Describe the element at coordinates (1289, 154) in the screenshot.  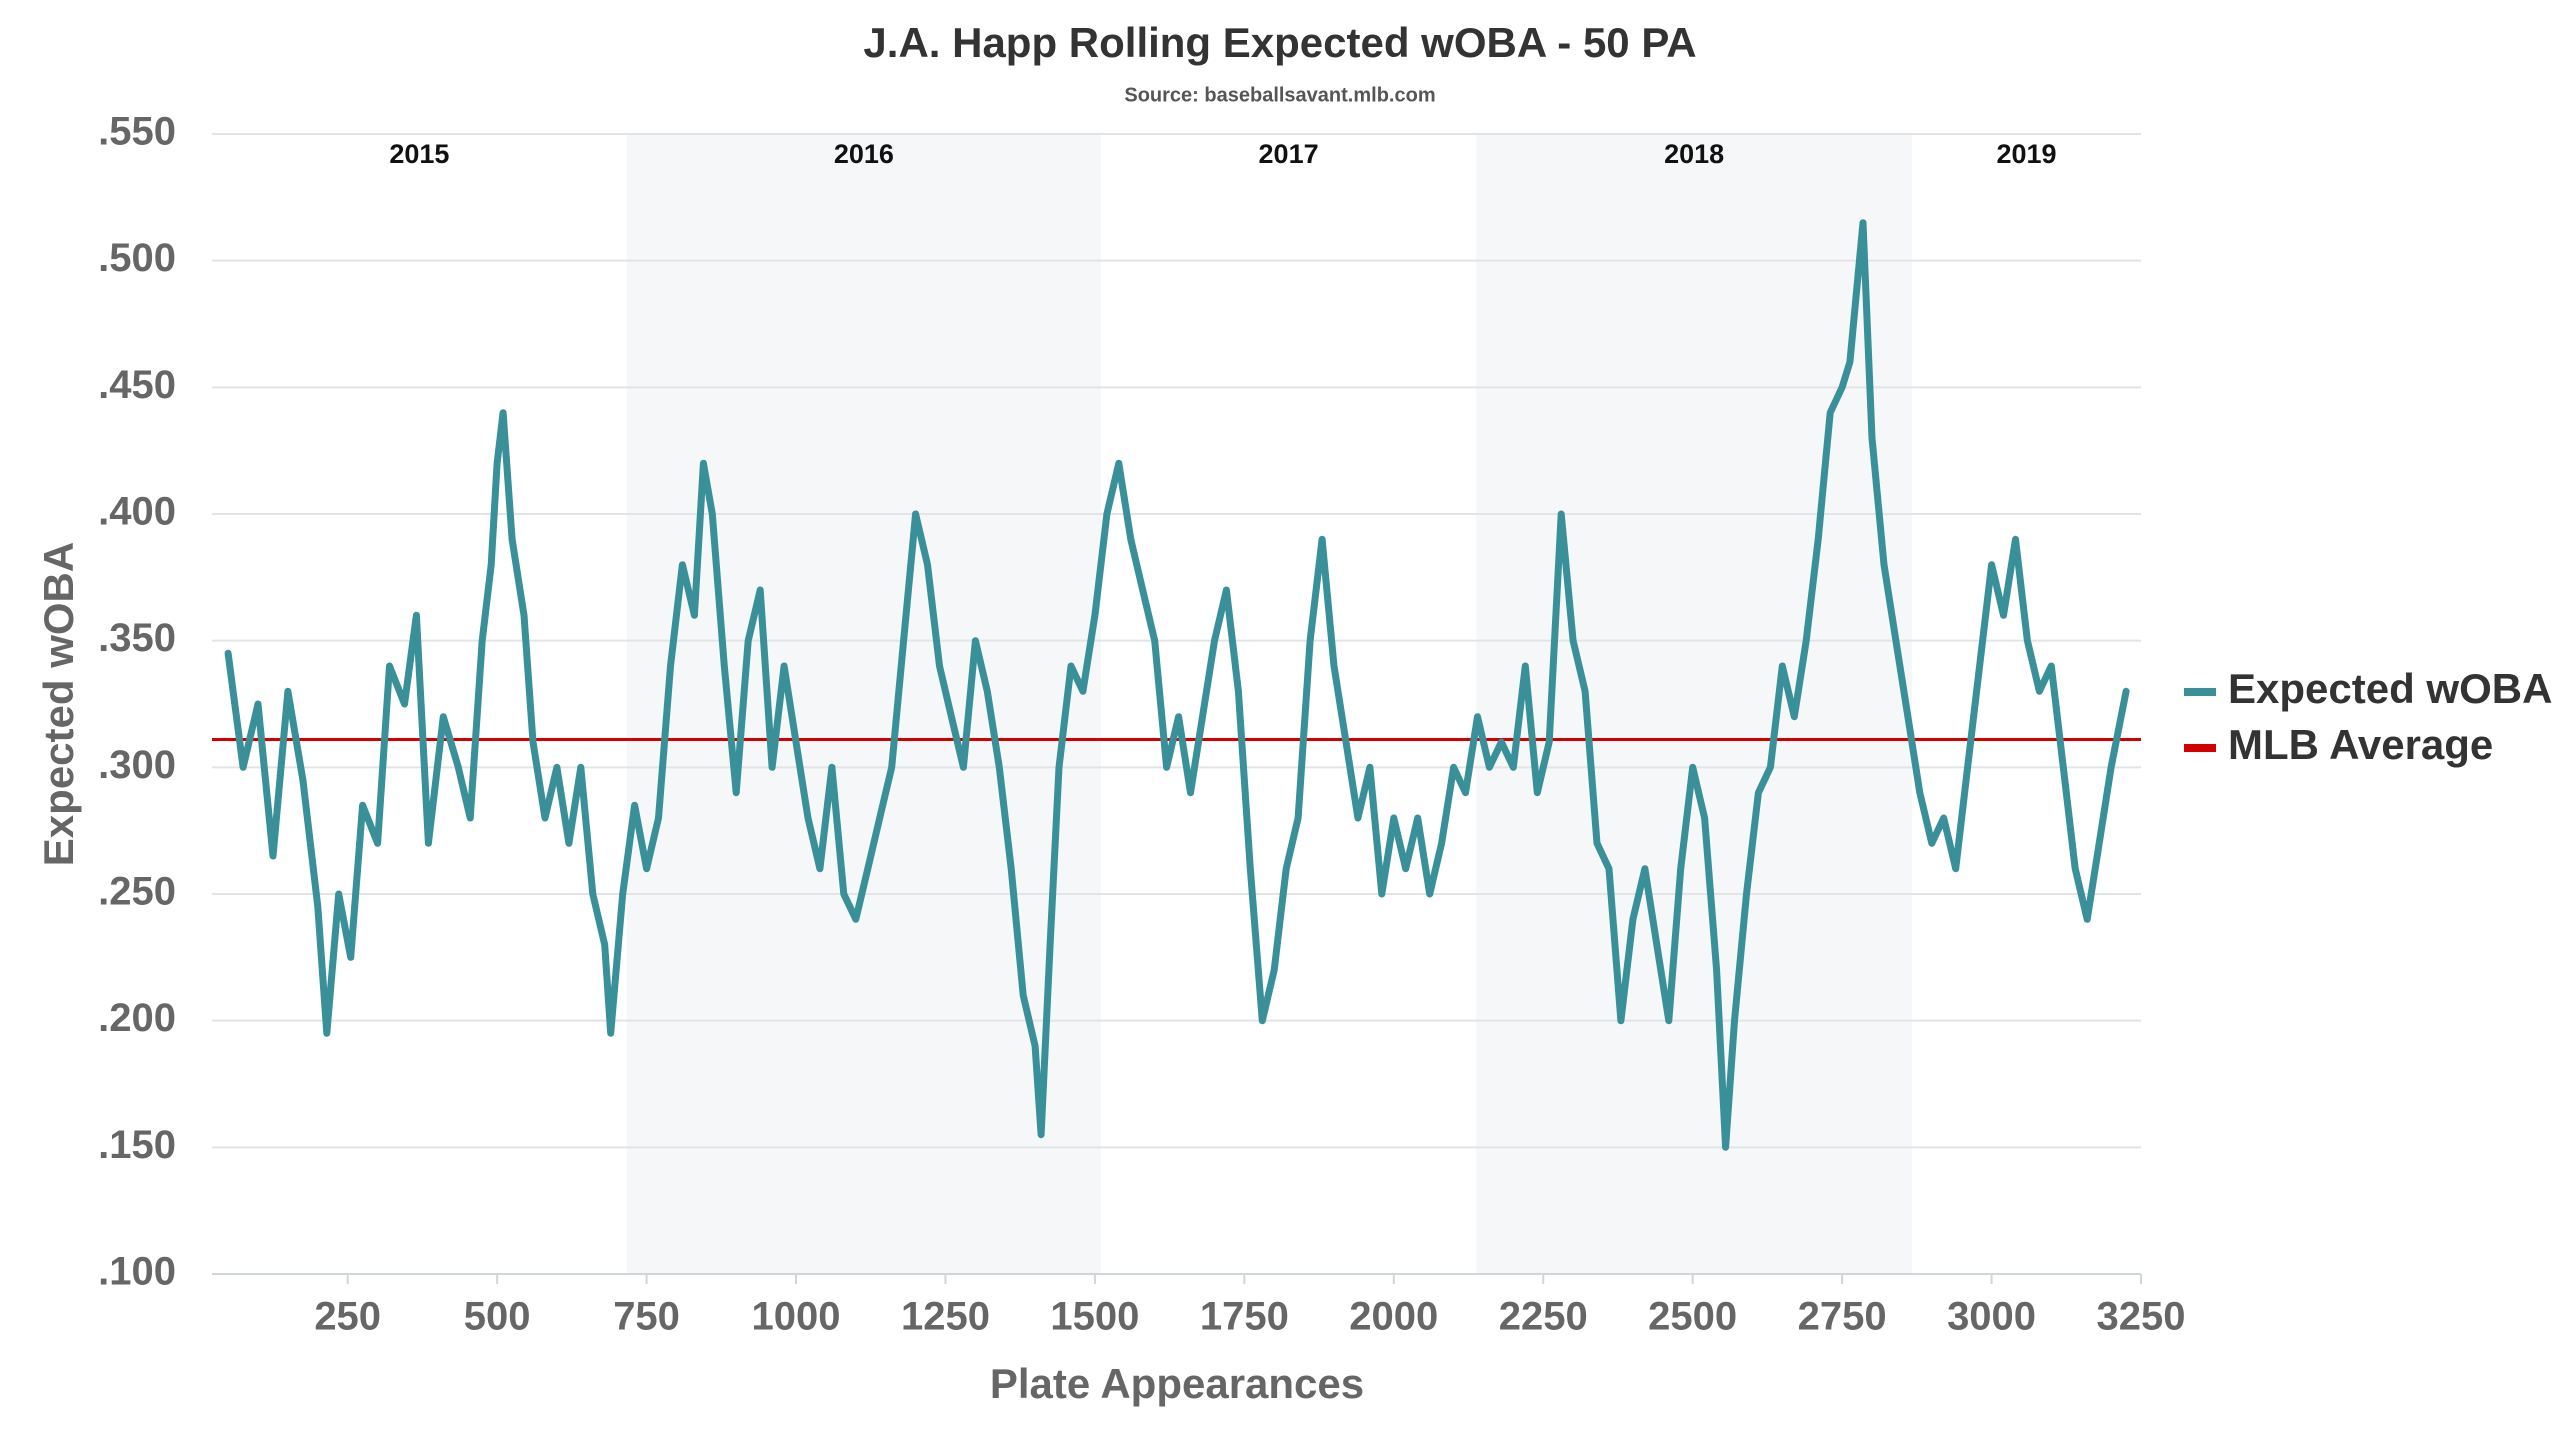
I see `season-label: 2017` at that location.